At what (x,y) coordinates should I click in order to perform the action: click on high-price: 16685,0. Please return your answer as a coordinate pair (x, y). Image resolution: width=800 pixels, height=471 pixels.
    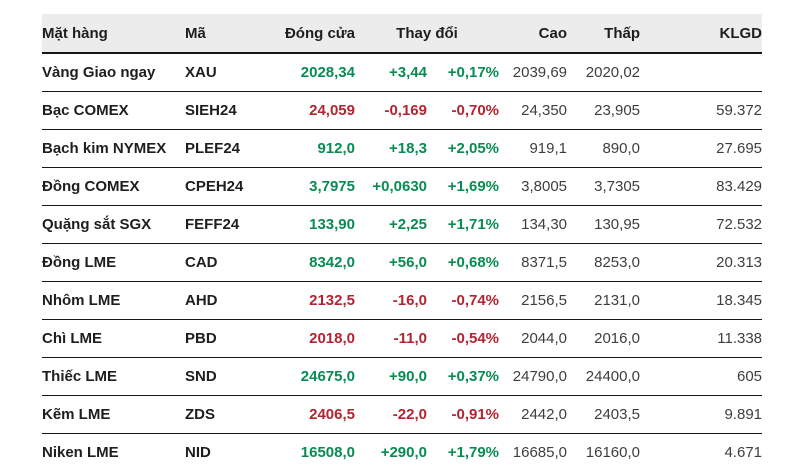
    Looking at the image, I should click on (533, 452).